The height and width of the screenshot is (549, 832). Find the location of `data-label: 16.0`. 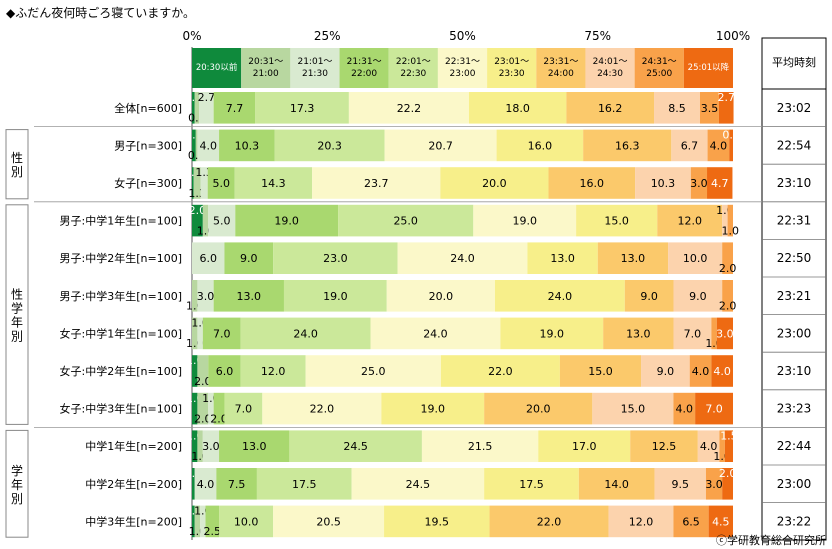

data-label: 16.0 is located at coordinates (540, 145).